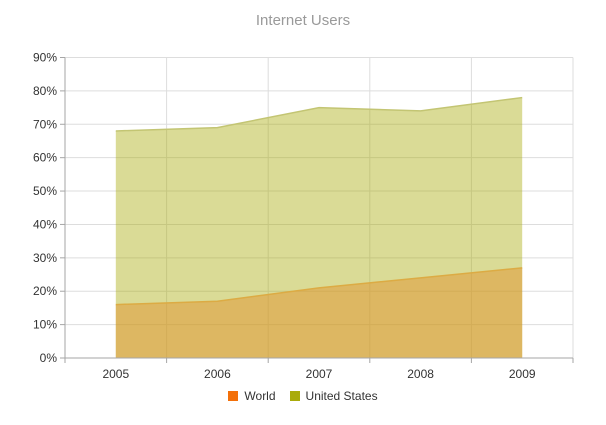 The height and width of the screenshot is (425, 606). What do you see at coordinates (45, 258) in the screenshot?
I see `y-tick-label: 30%` at bounding box center [45, 258].